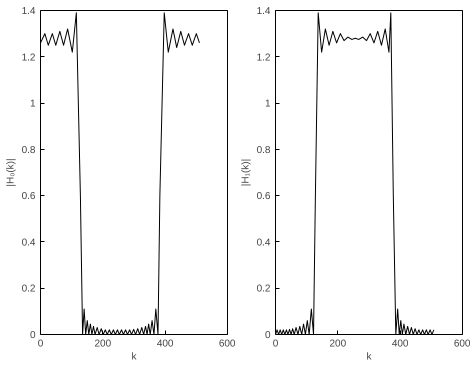 The width and height of the screenshot is (474, 369). What do you see at coordinates (246, 172) in the screenshot?
I see `y-axis-title: |H₁(k)|` at bounding box center [246, 172].